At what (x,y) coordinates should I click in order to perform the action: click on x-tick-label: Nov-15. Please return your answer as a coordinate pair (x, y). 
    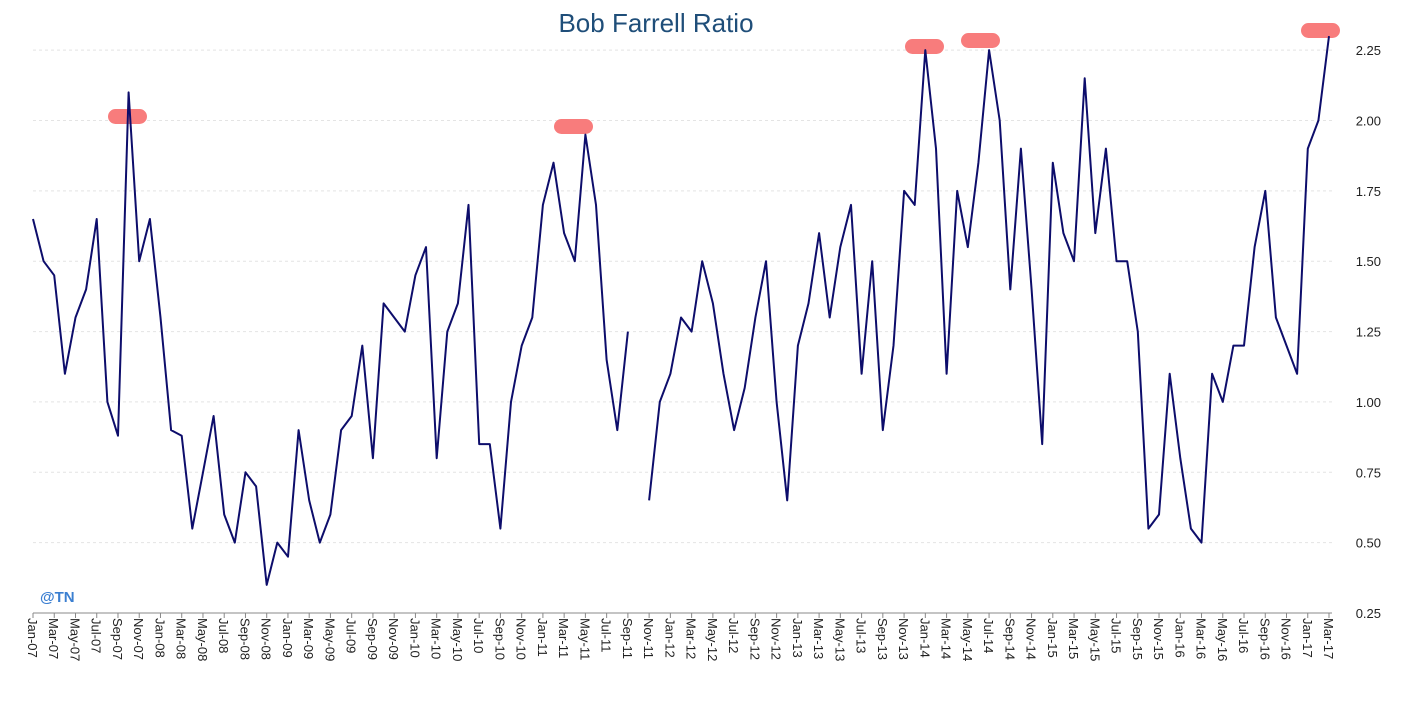
    Looking at the image, I should click on (1158, 639).